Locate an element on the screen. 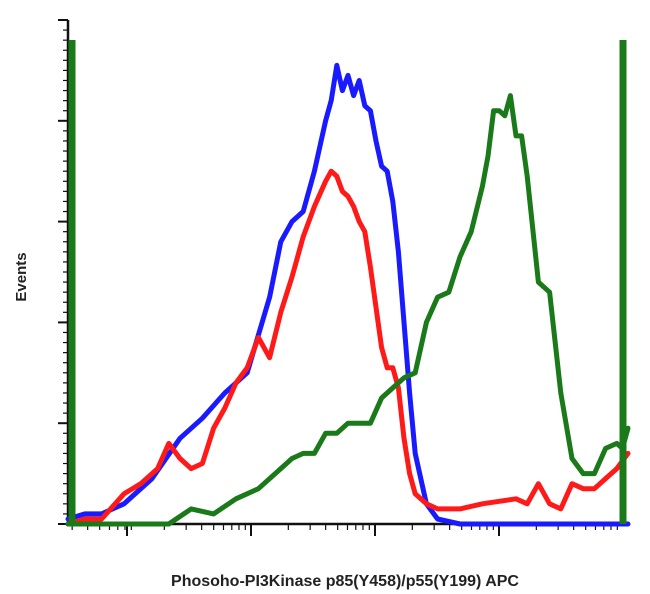 The image size is (650, 594). y-axis-ticks is located at coordinates (63, 272).